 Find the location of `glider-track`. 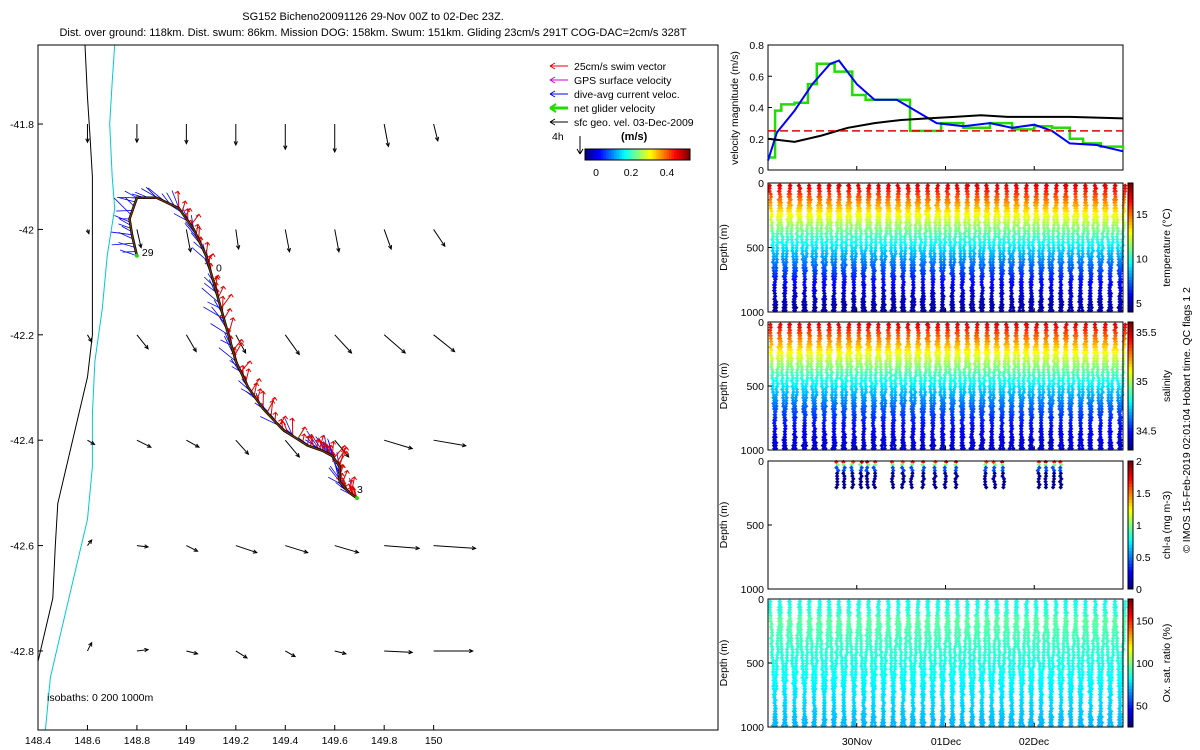

glider-track is located at coordinates (235, 343).